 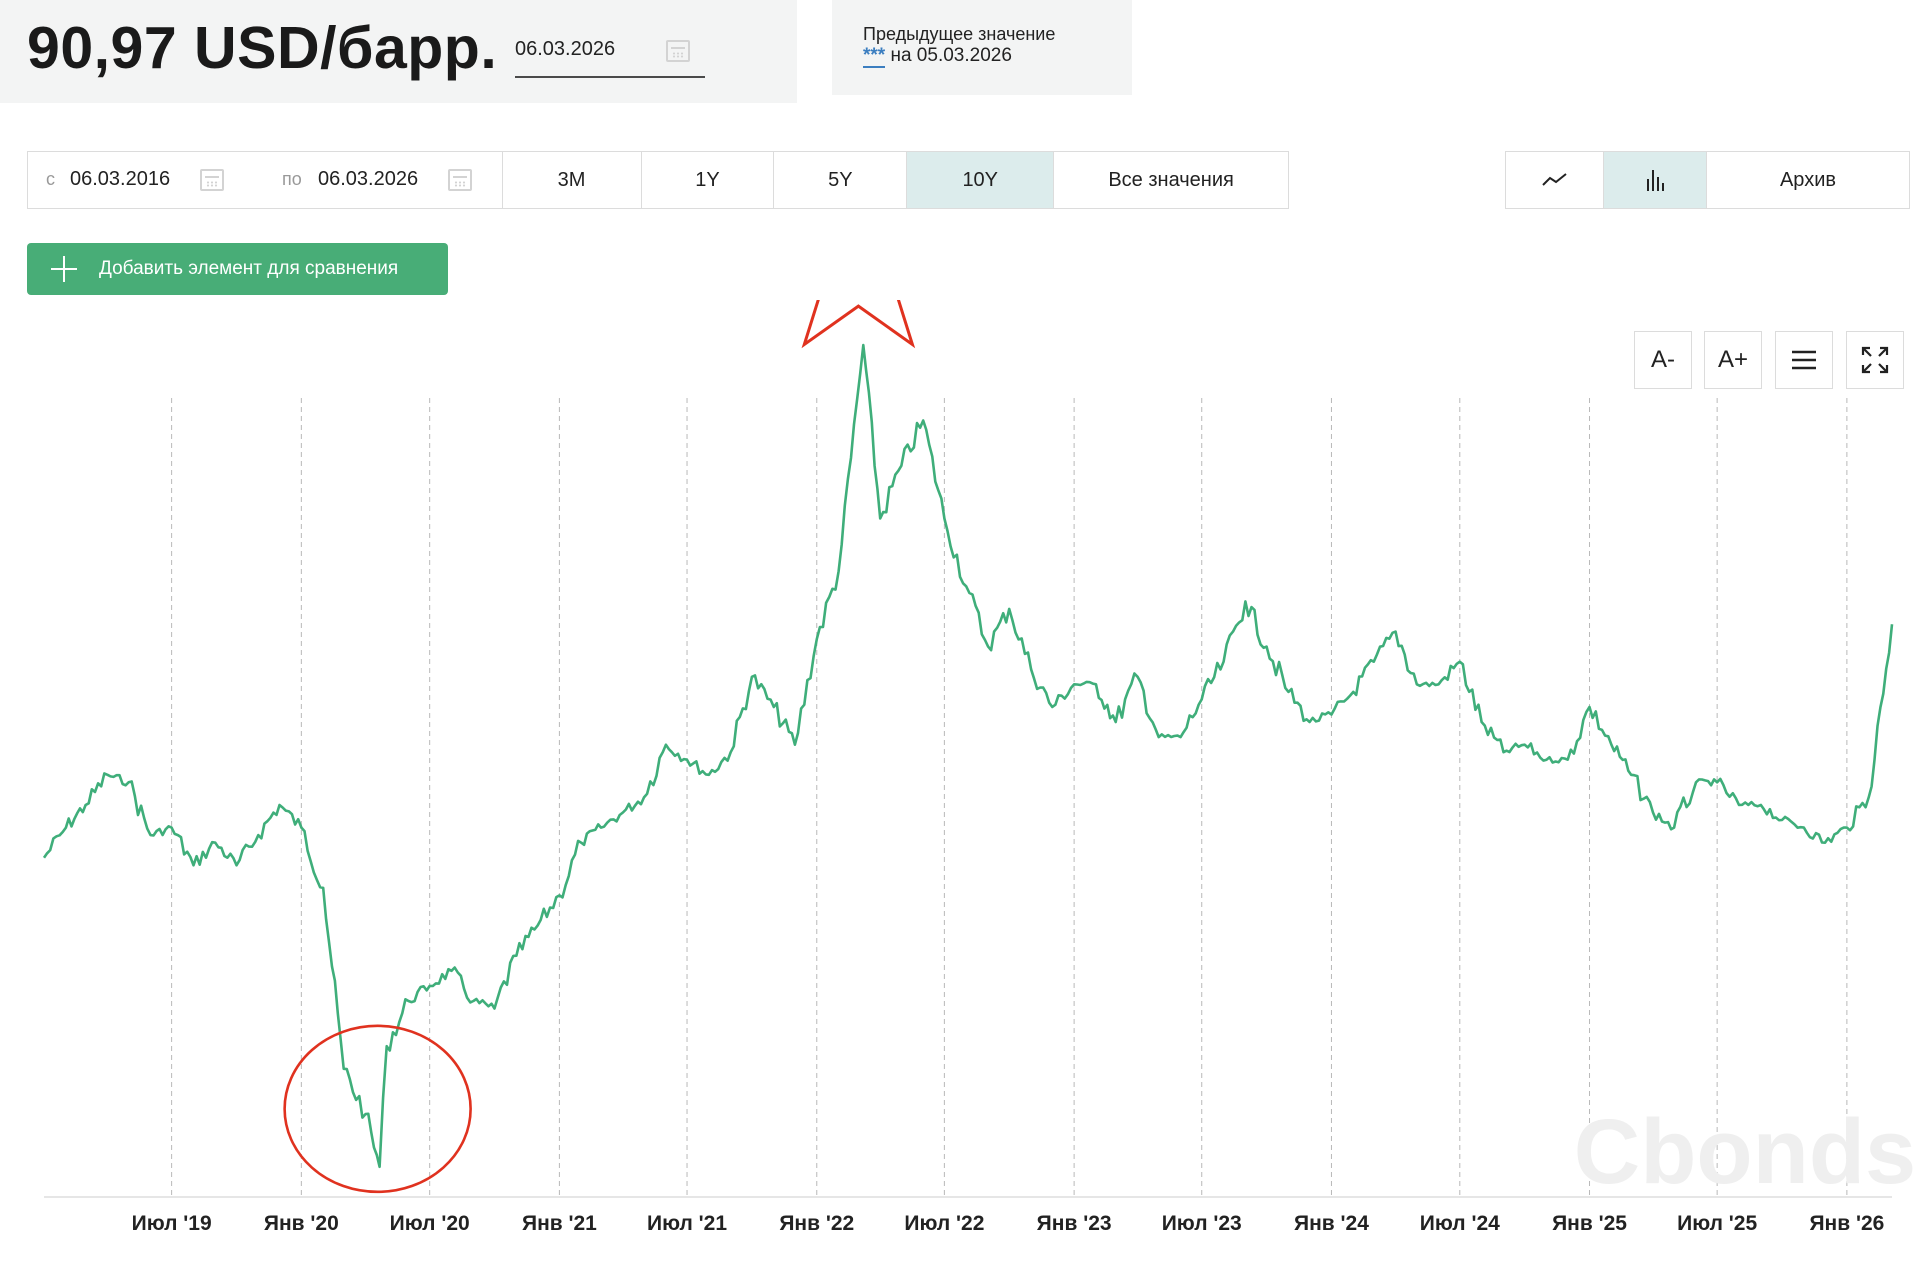 I want to click on menu-icon, so click(x=1804, y=360).